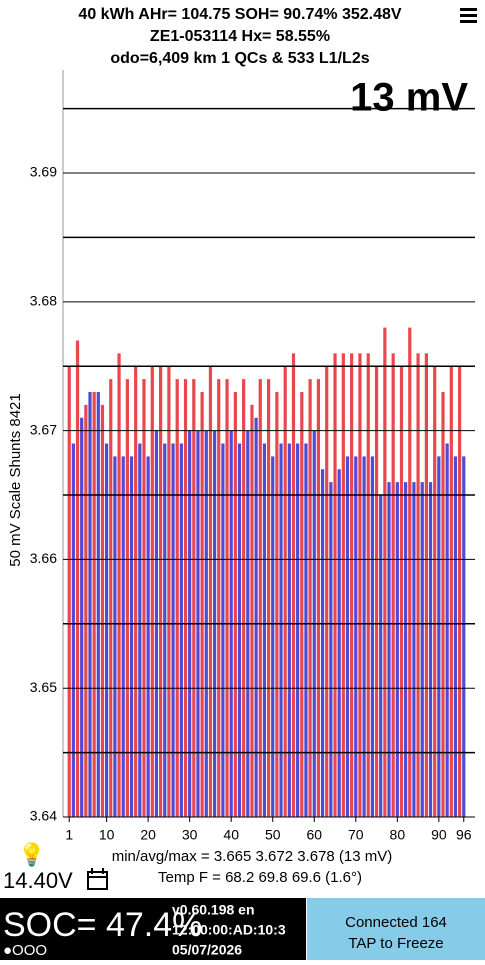  Describe the element at coordinates (396, 922) in the screenshot. I see `connected: Connected 164` at that location.